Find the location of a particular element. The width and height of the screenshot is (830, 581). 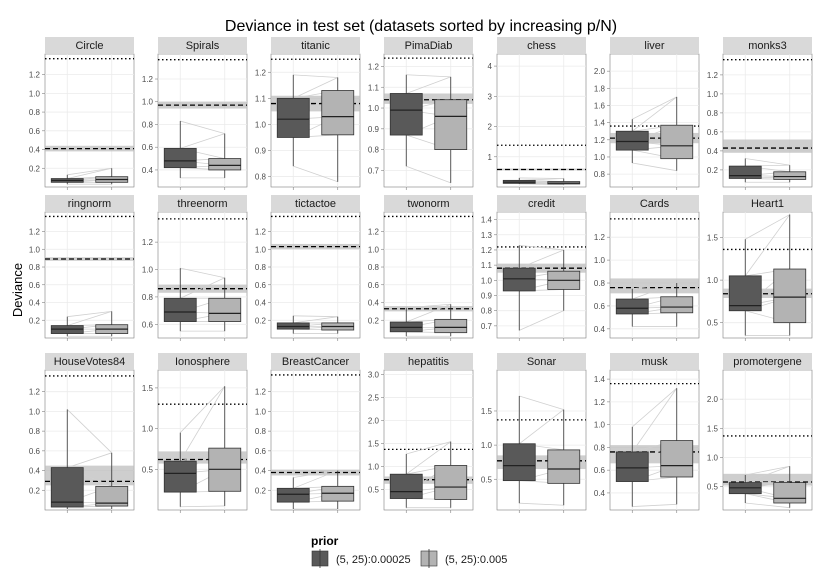

panel-circle-y-tick-label: 1.0 is located at coordinates (35, 93).